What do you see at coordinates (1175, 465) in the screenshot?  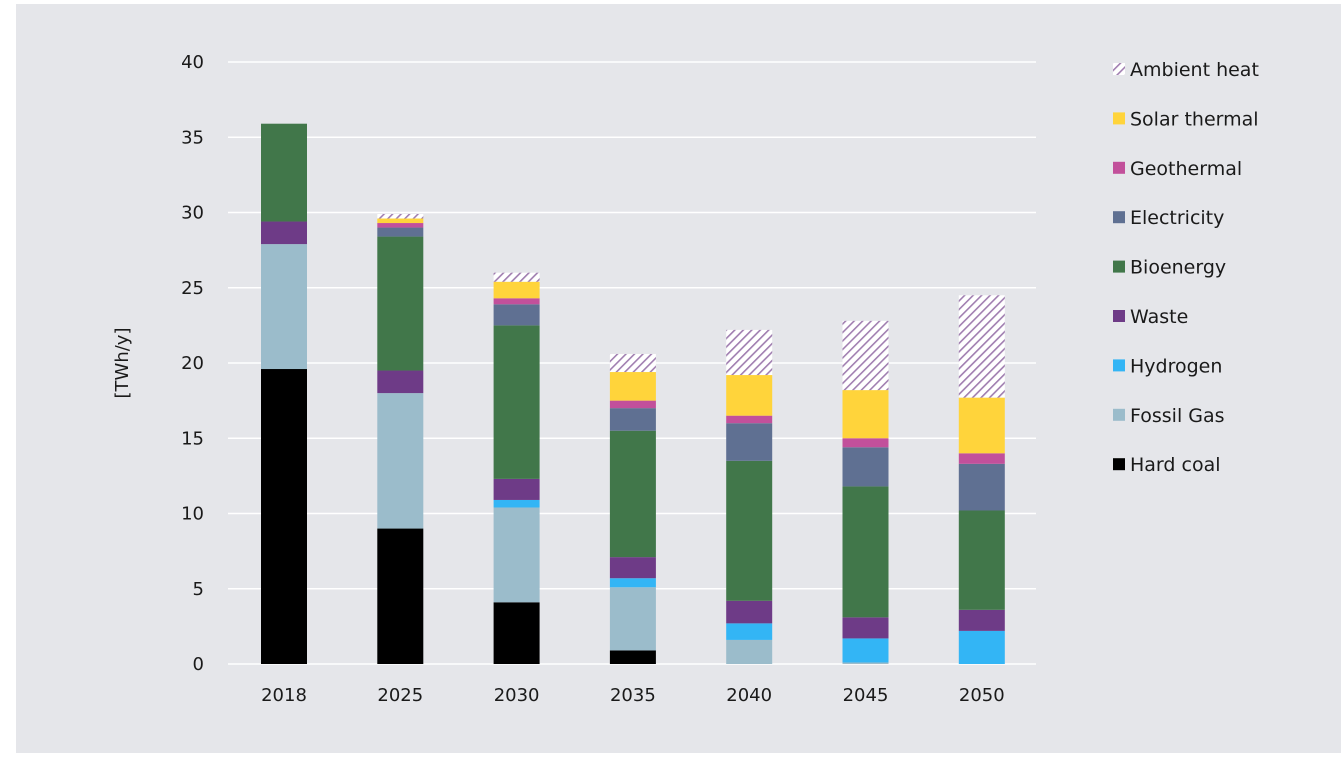 I see `legend-label-hard-coal: Hard coal` at bounding box center [1175, 465].